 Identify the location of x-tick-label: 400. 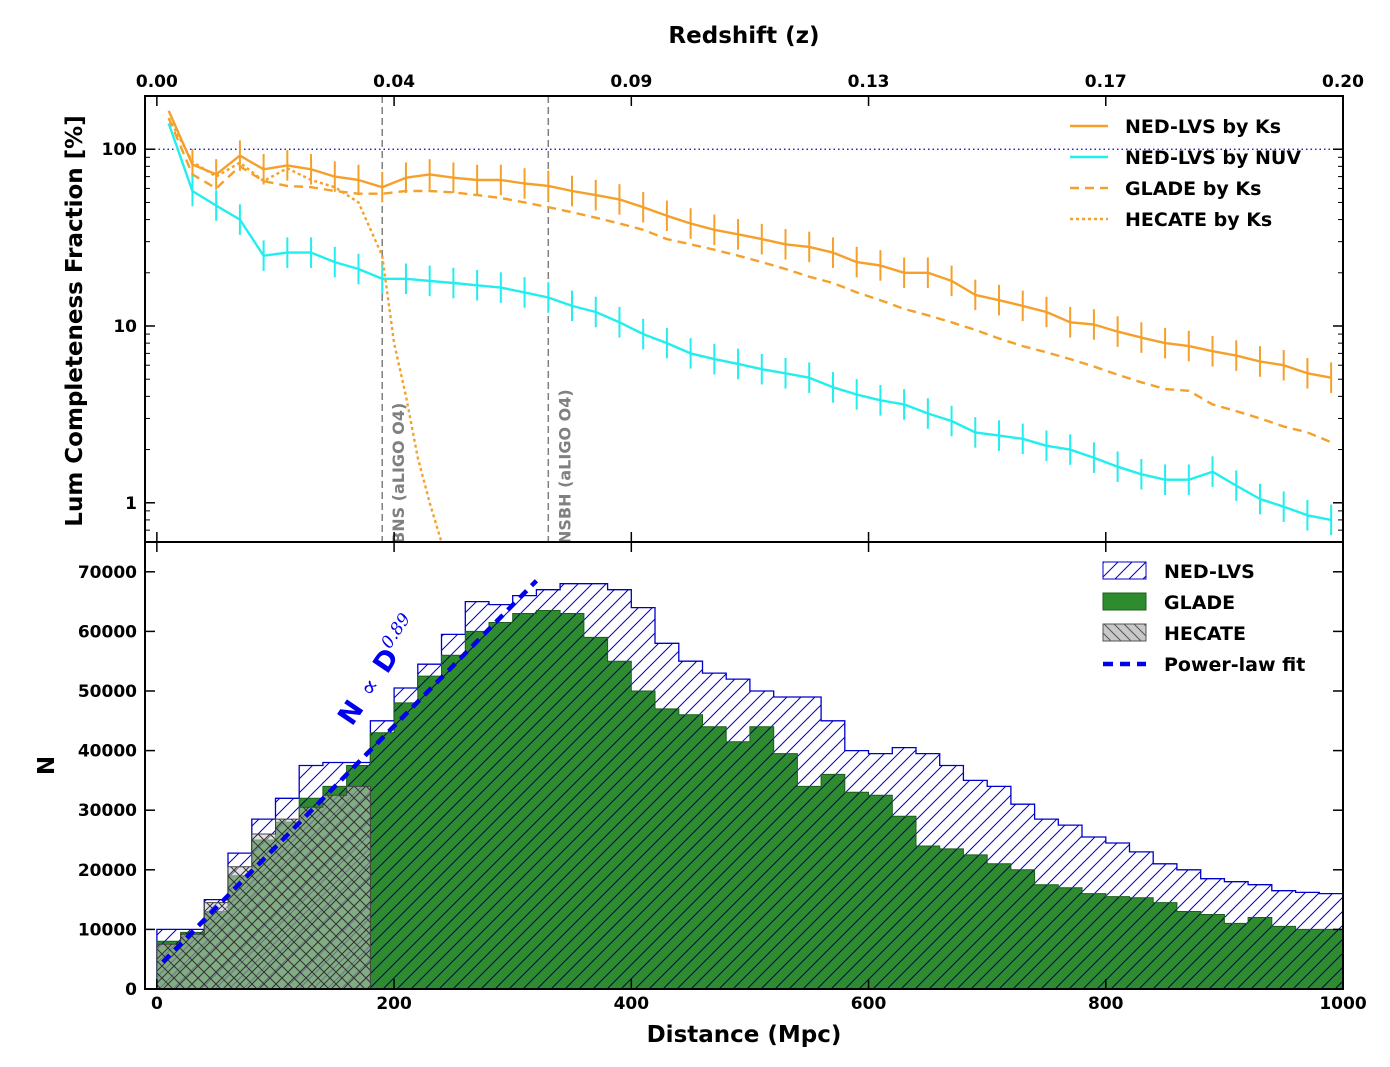
(632, 1004).